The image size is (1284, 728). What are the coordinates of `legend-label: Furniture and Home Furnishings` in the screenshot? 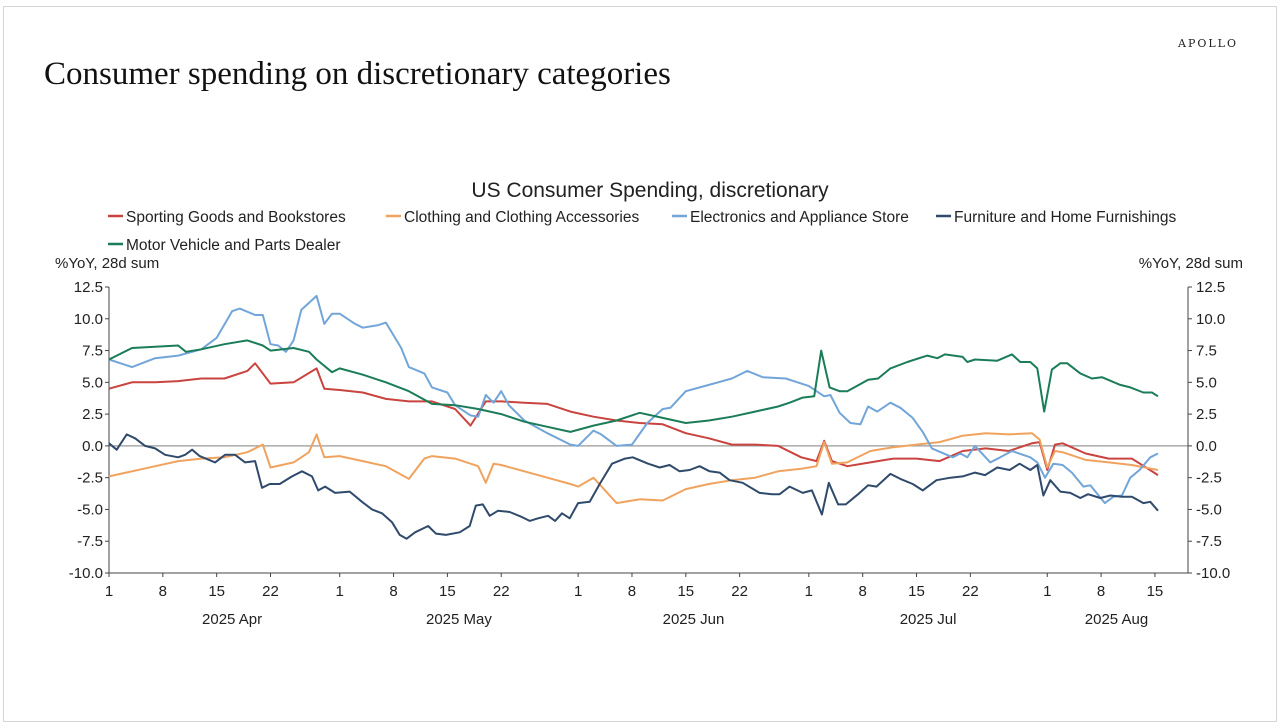 It's located at (1065, 217).